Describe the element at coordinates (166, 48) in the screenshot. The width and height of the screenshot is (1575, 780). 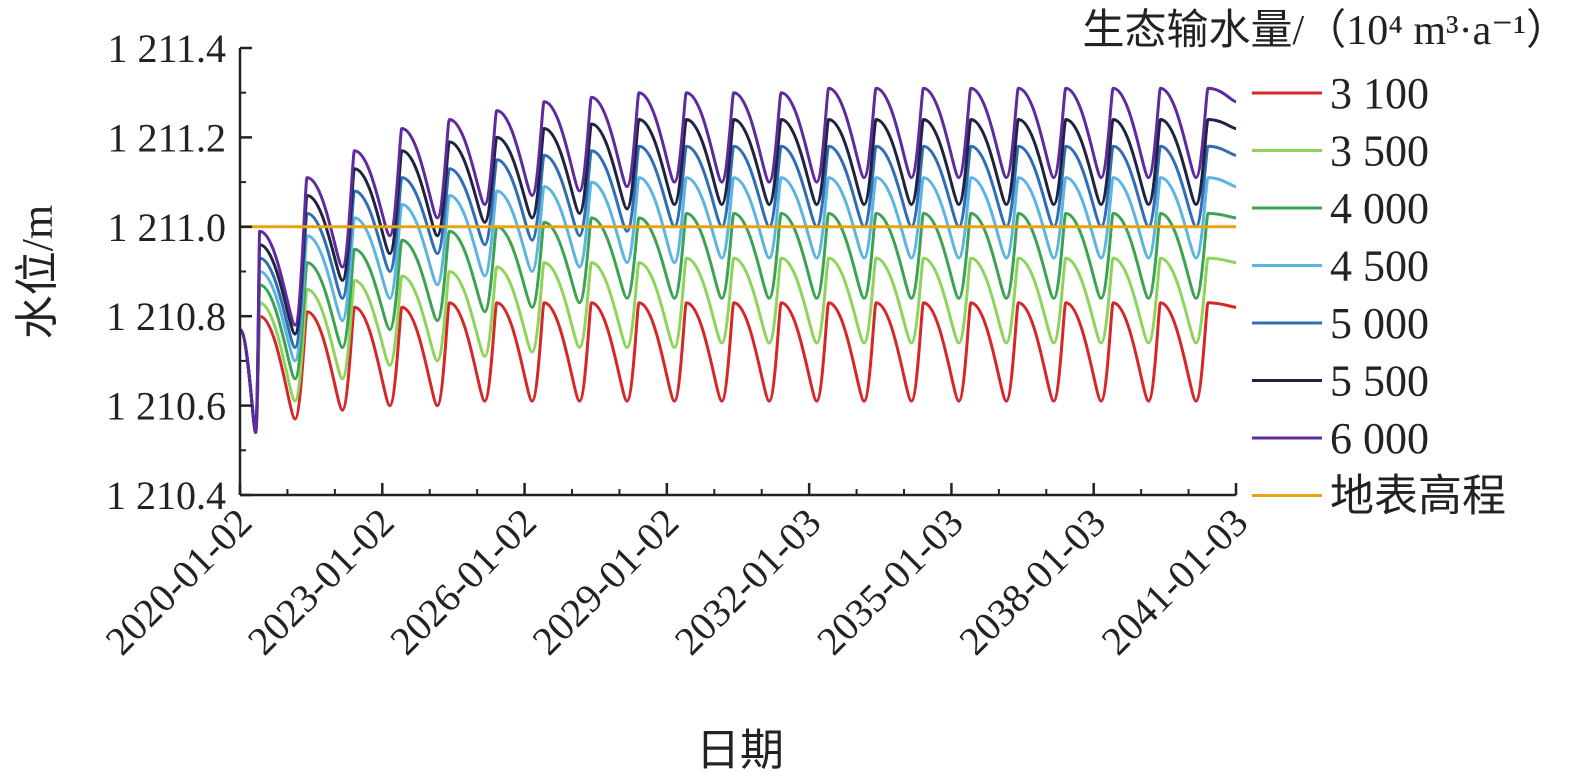
I see `y-tick-label: 1 211.4` at that location.